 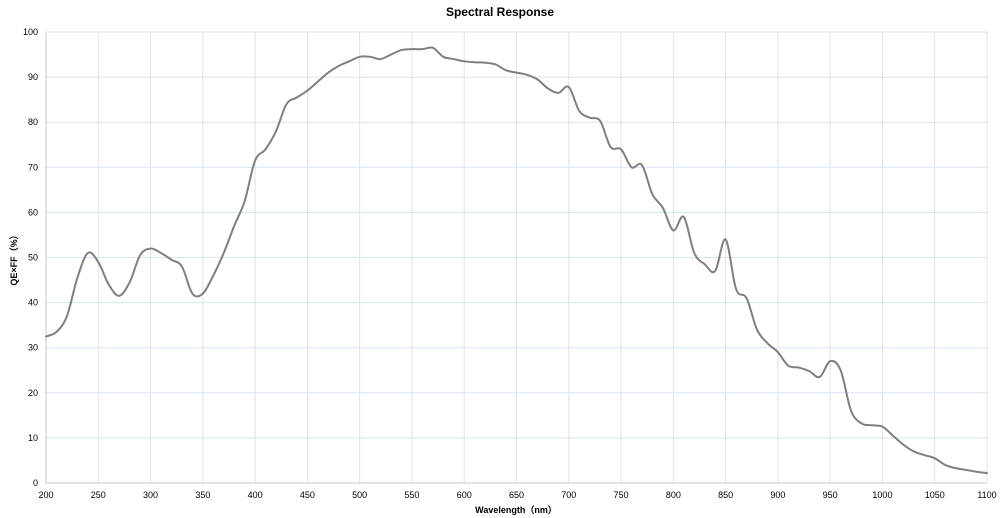 I want to click on x-tick-label: 350, so click(x=202, y=495).